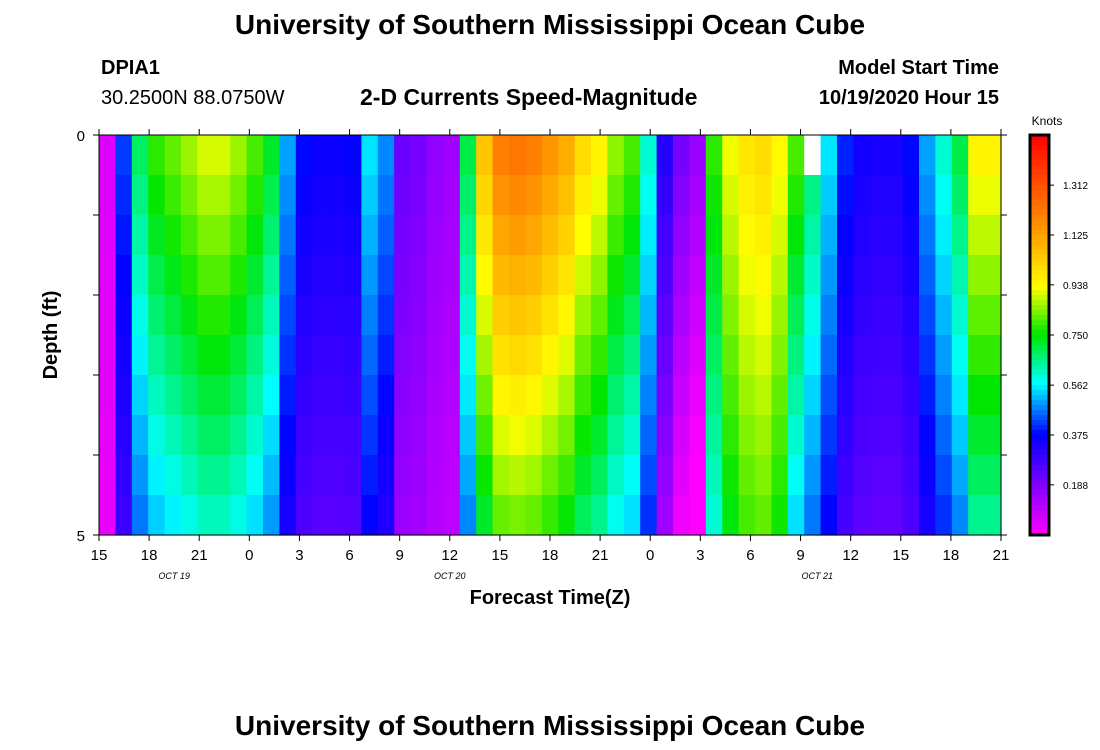 Image resolution: width=1100 pixels, height=750 pixels. What do you see at coordinates (908, 98) in the screenshot?
I see `model-start-value: 10/19/2020 Hour 15` at bounding box center [908, 98].